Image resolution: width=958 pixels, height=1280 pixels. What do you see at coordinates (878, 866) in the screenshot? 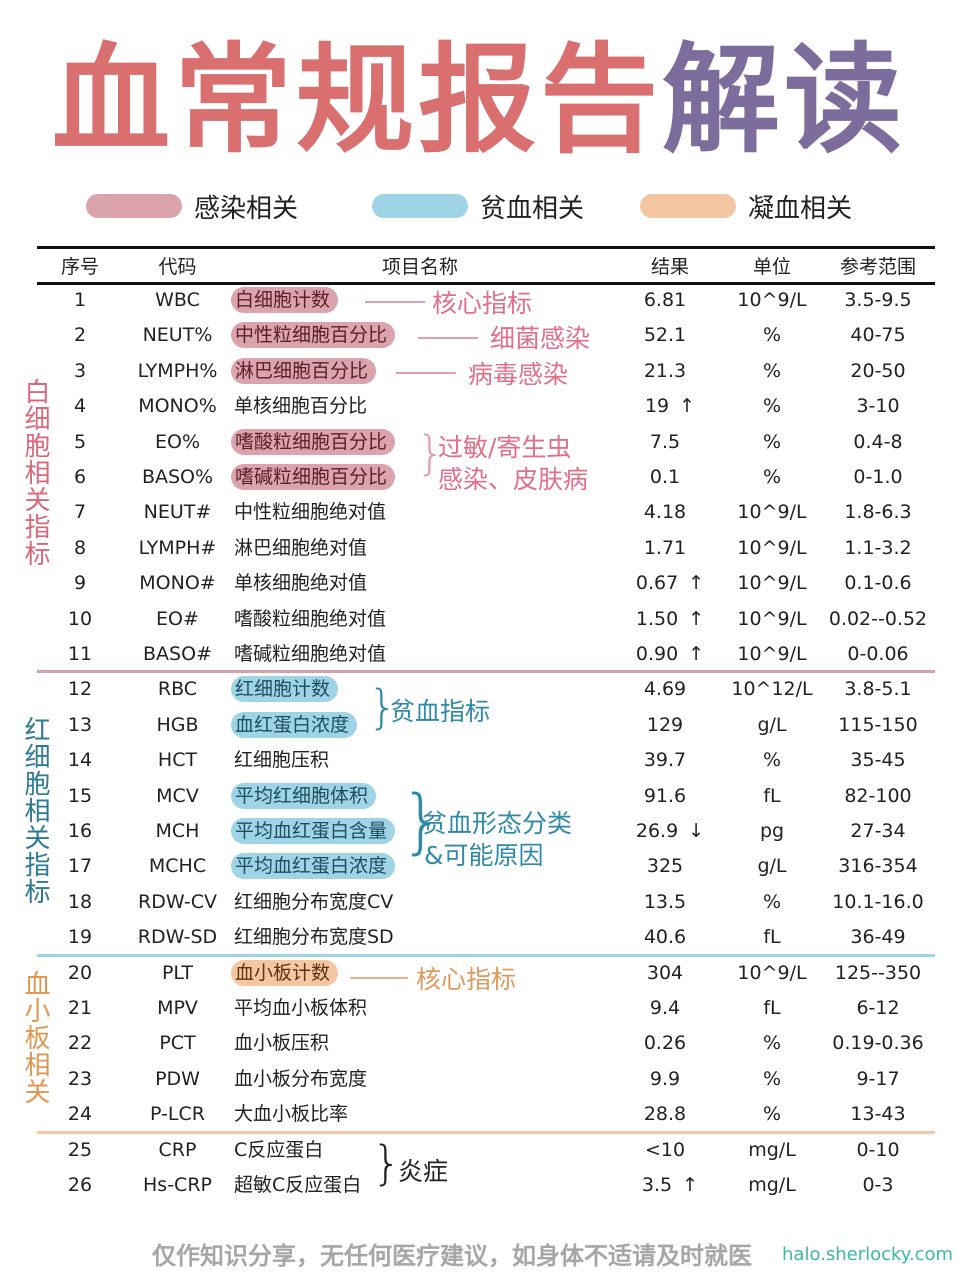
I see `row-ref: 316-354` at bounding box center [878, 866].